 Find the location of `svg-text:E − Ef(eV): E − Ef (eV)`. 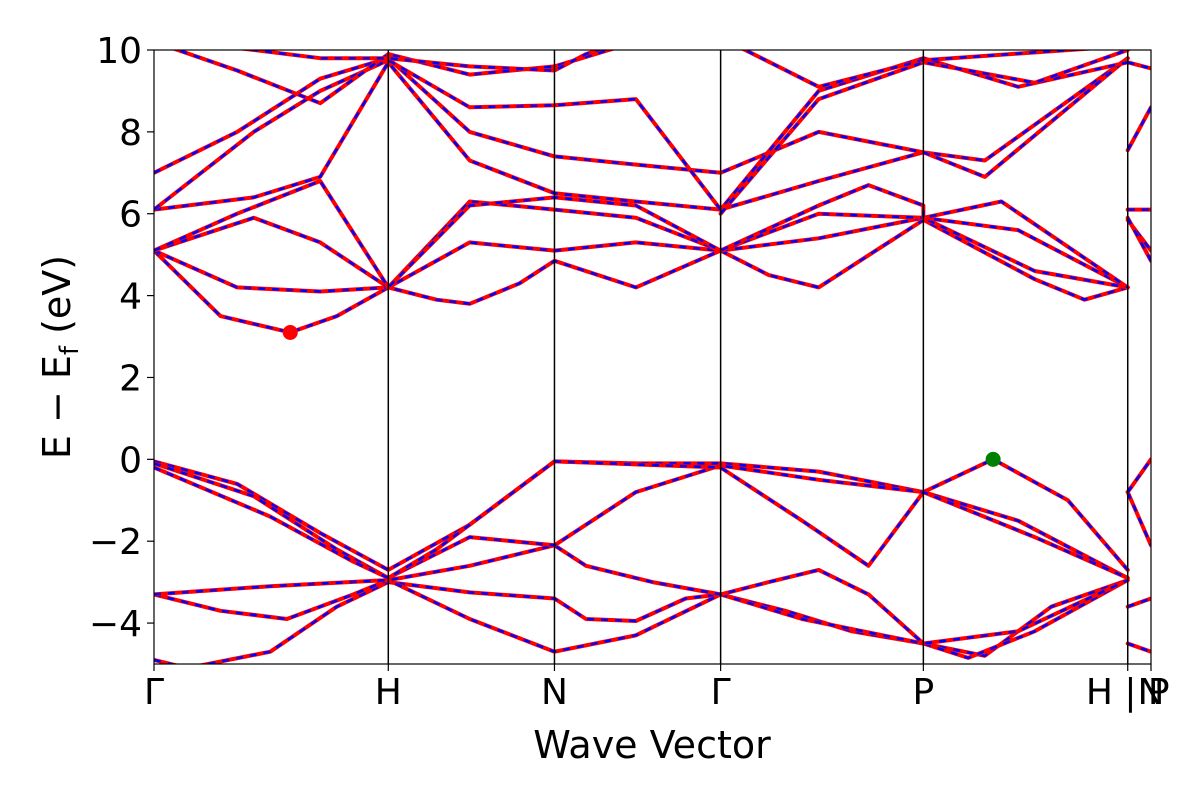

svg-text:E − Ef(eV): E − Ef (eV) is located at coordinates (60, 357).